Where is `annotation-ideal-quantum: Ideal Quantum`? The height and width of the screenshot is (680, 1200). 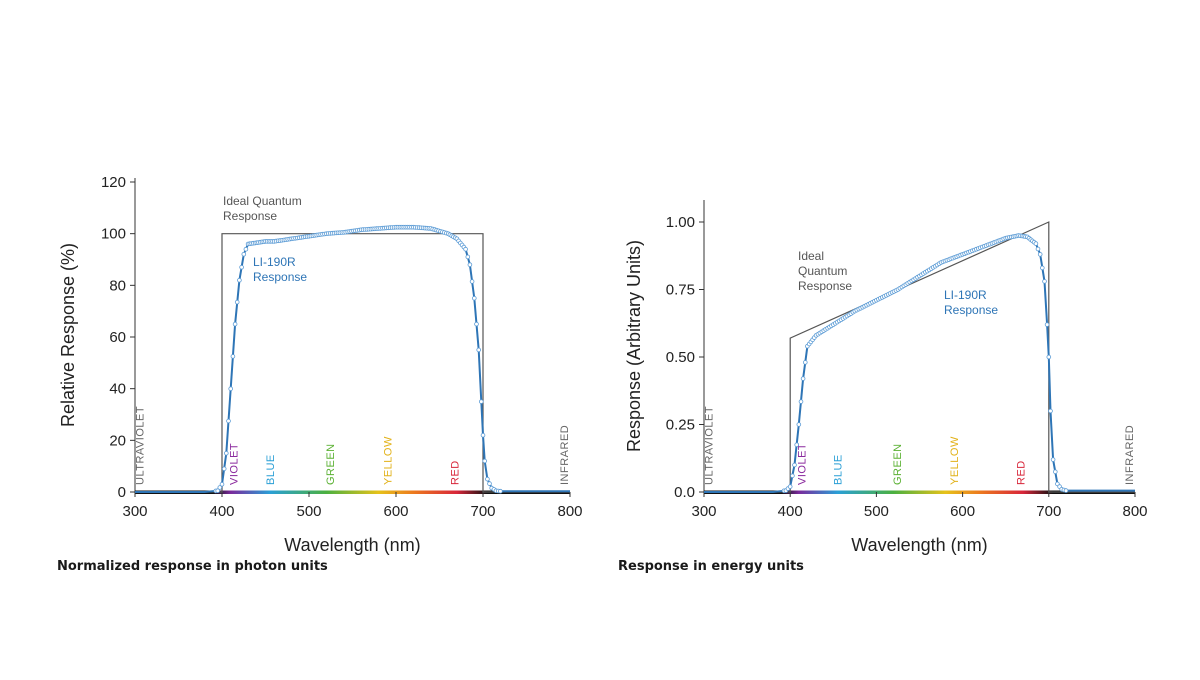
annotation-ideal-quantum: Ideal Quantum is located at coordinates (262, 201).